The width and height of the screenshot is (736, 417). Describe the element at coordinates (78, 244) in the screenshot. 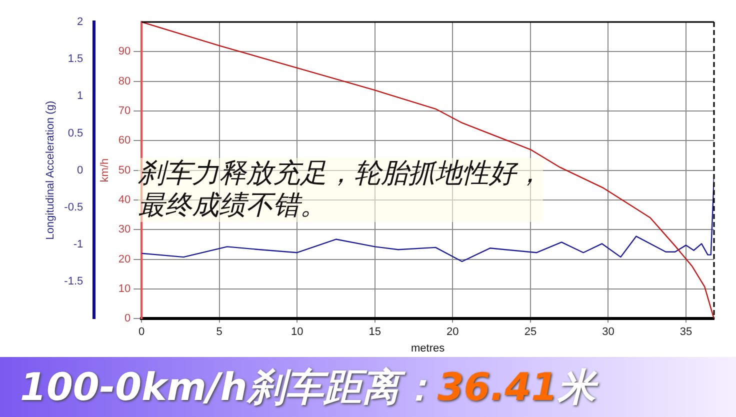

I see `y2-tick-label: -1` at that location.